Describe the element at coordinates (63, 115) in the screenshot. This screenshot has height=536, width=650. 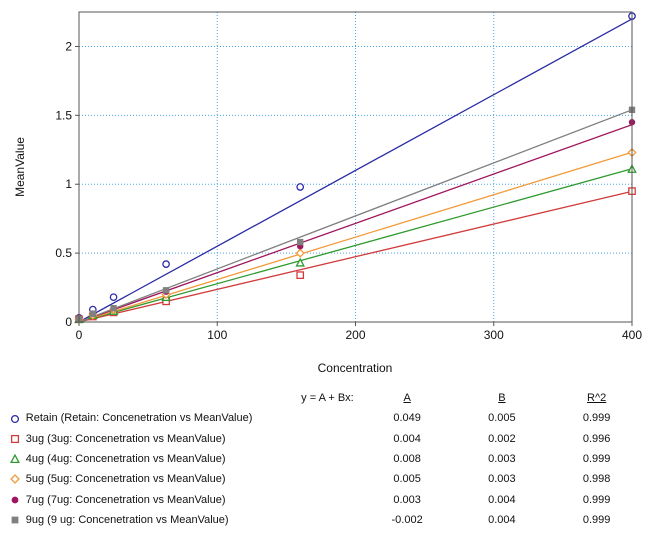
I see `y-tick-label: 1.5` at that location.